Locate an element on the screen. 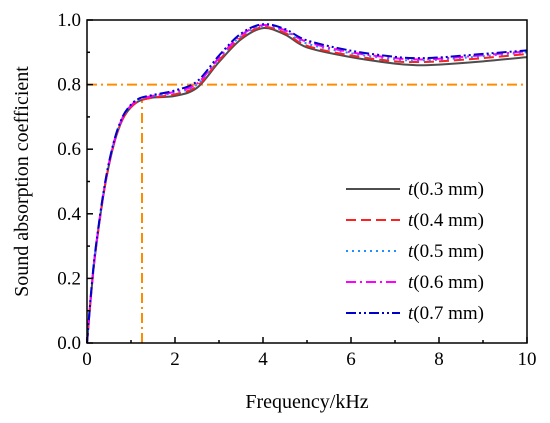  y-tick-label: 0.6 is located at coordinates (69, 149).